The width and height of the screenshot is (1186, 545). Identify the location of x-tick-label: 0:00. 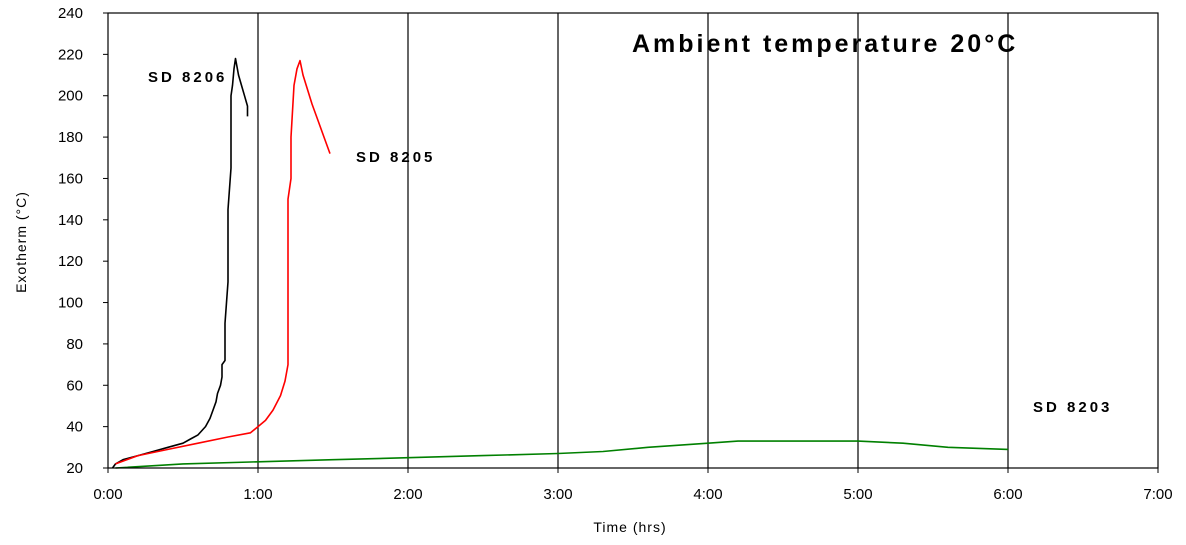
(107, 494).